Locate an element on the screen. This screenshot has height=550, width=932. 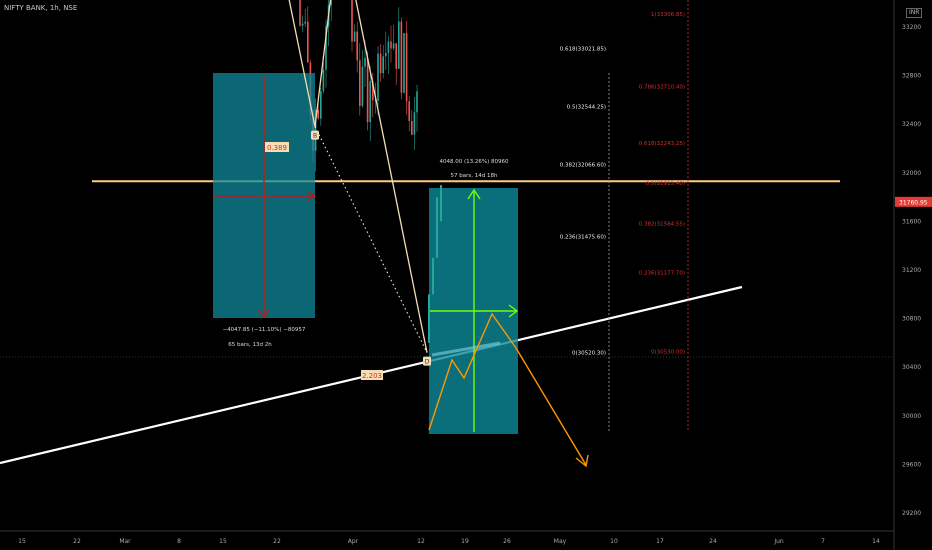
pattern-point-D: D is located at coordinates (427, 362).